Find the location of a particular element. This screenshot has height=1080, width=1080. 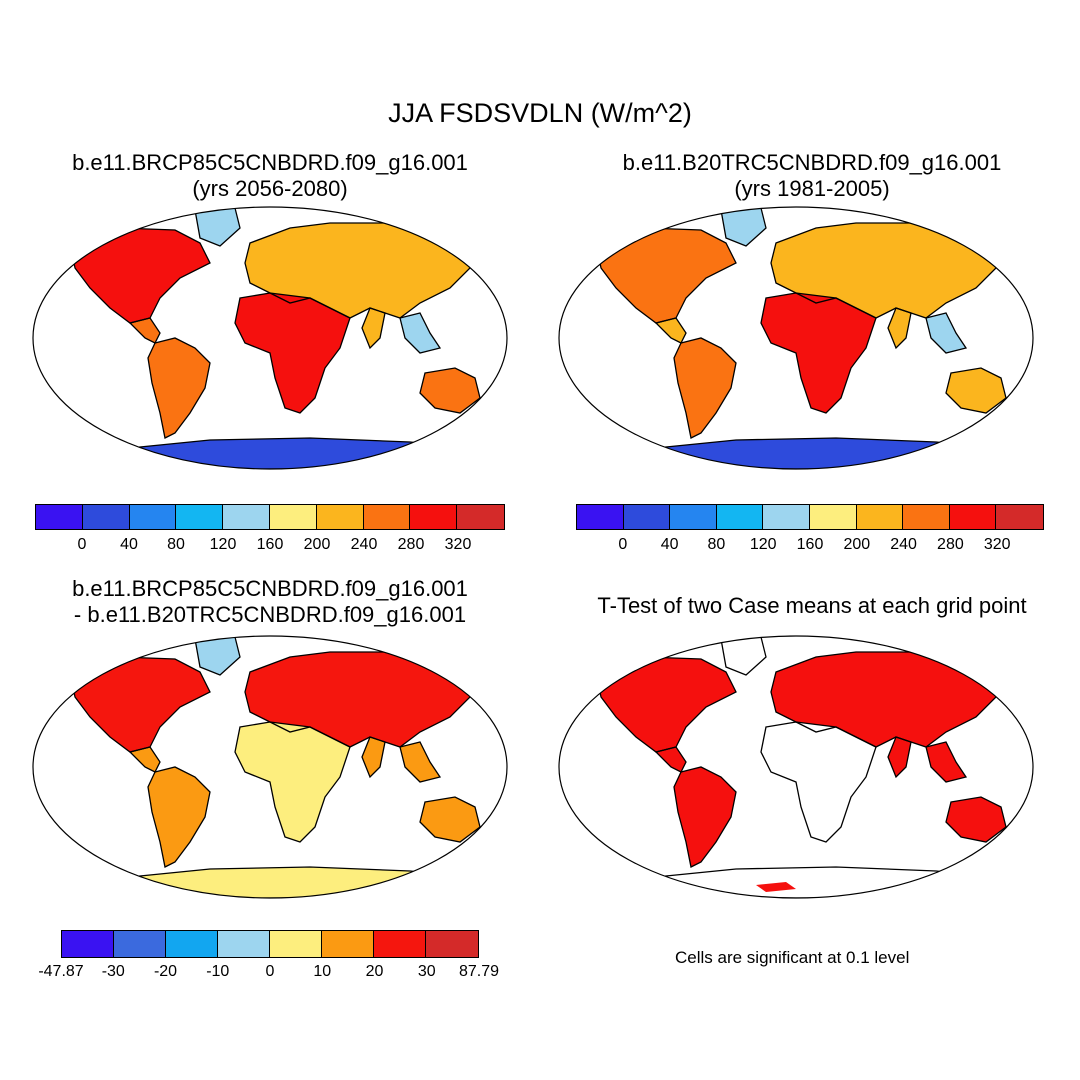

colorbar-20tr is located at coordinates (810, 517).